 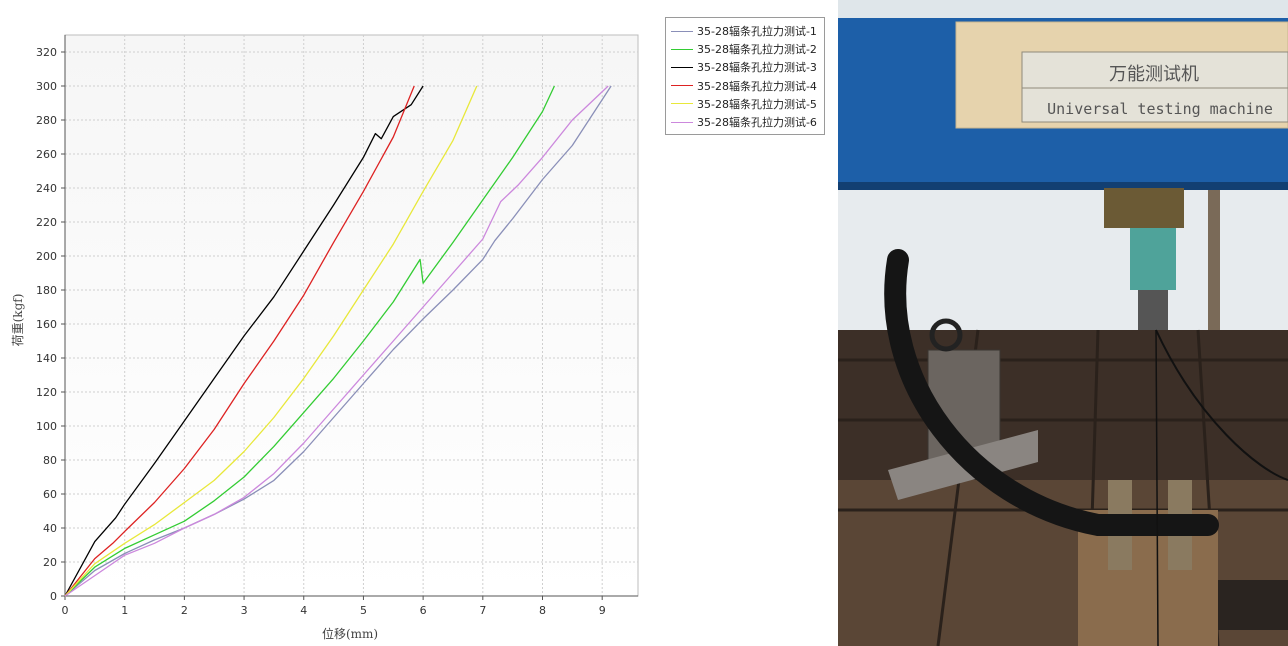 I want to click on x-tick-label: 3, so click(x=244, y=610).